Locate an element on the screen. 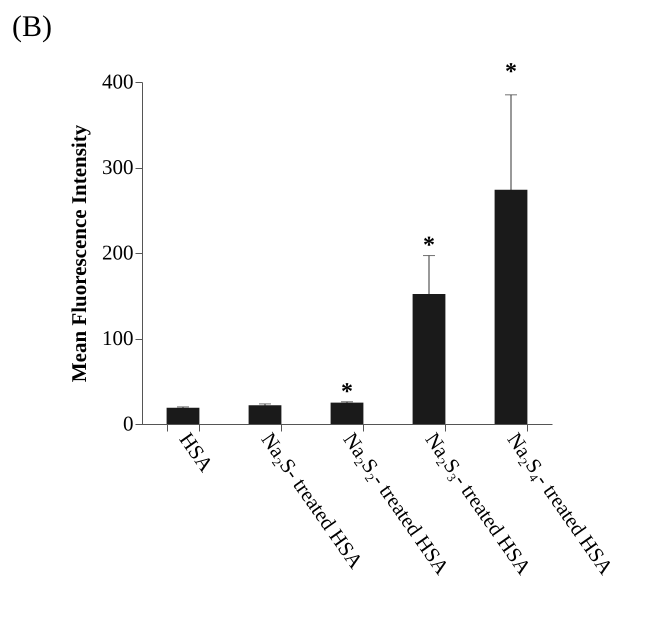 The height and width of the screenshot is (620, 648). y-tick-label: 300 is located at coordinates (118, 167).